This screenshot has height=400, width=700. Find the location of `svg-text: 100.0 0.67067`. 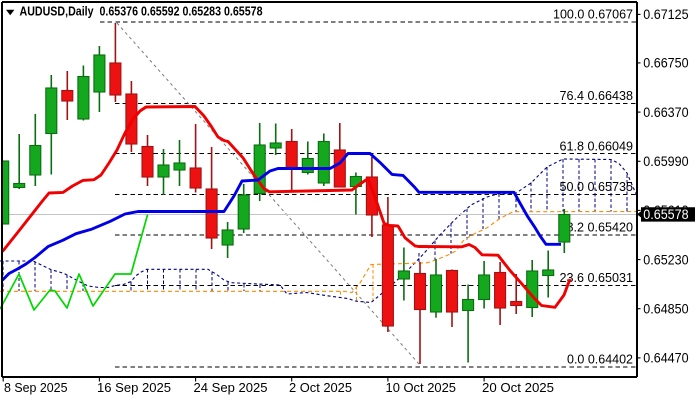

svg-text: 100.0 0.67067 is located at coordinates (593, 14).